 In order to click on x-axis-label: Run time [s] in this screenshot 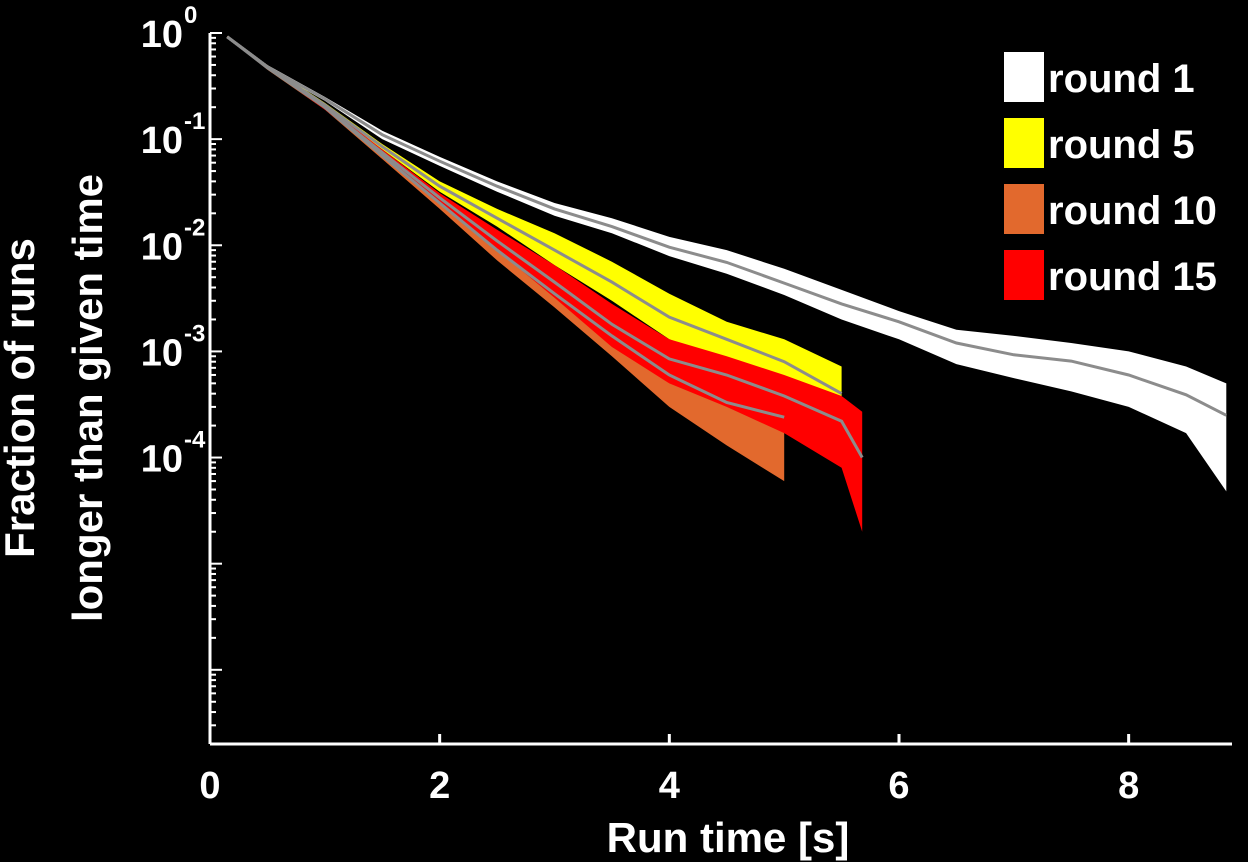, I will do `click(728, 837)`.